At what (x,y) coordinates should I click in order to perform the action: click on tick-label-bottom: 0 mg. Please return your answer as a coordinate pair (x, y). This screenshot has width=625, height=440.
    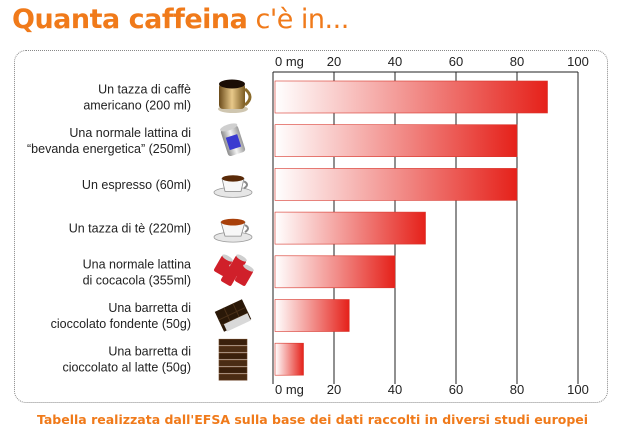
    Looking at the image, I should click on (289, 389).